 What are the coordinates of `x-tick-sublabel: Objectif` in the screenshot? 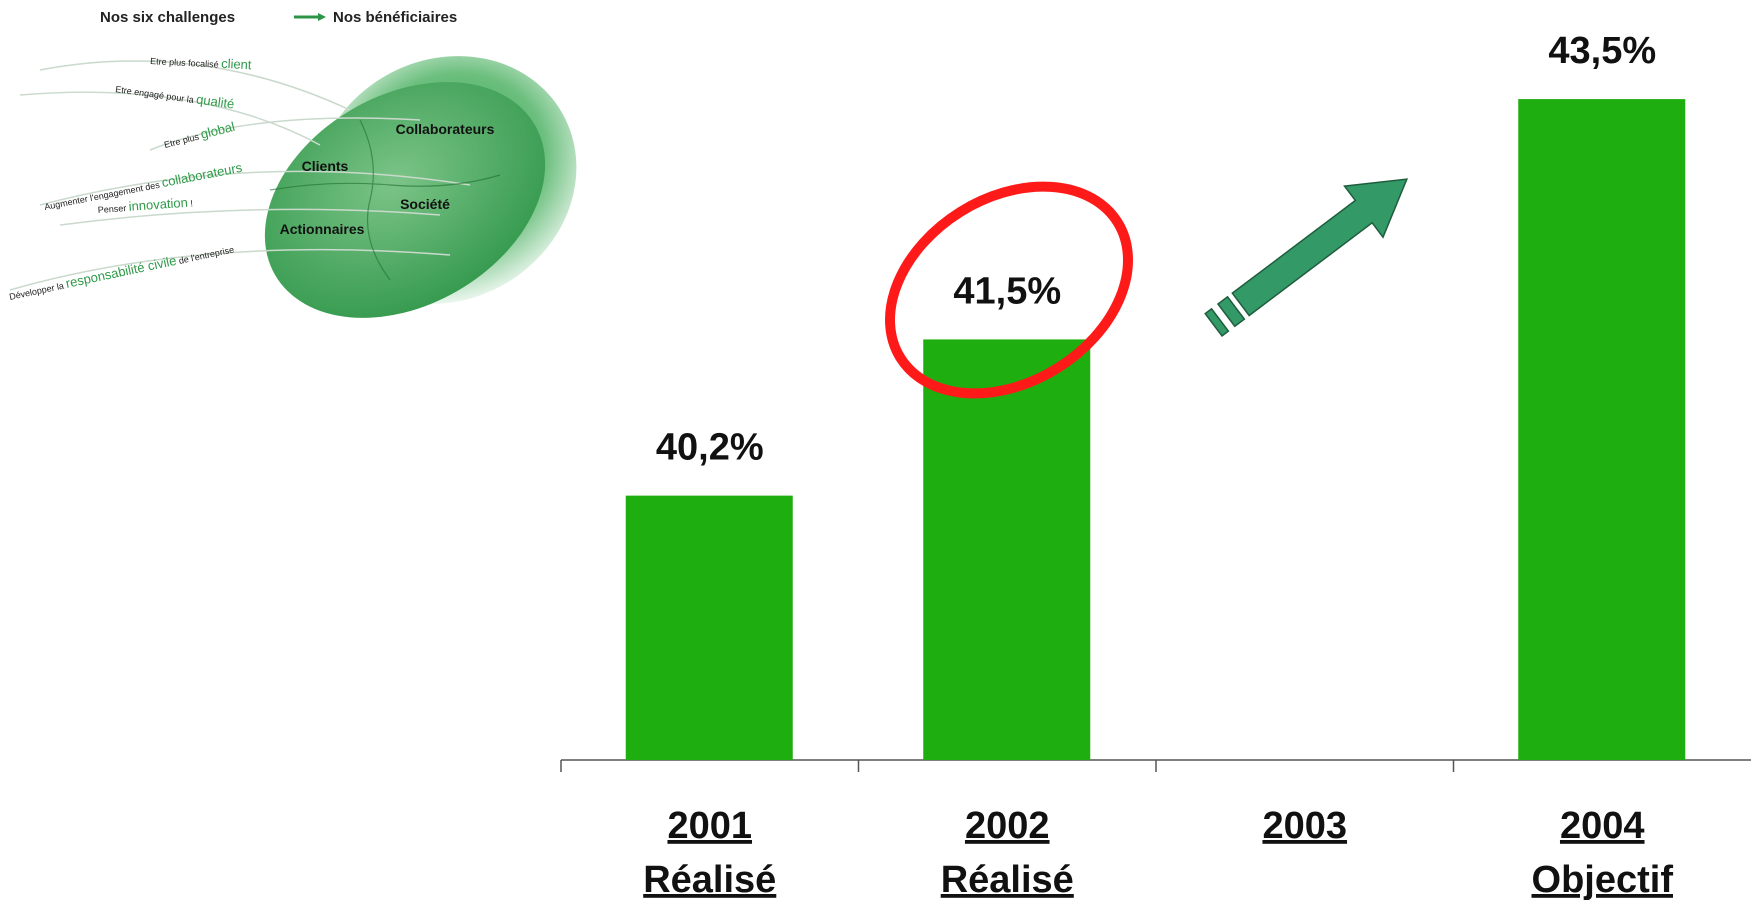 It's located at (1603, 880).